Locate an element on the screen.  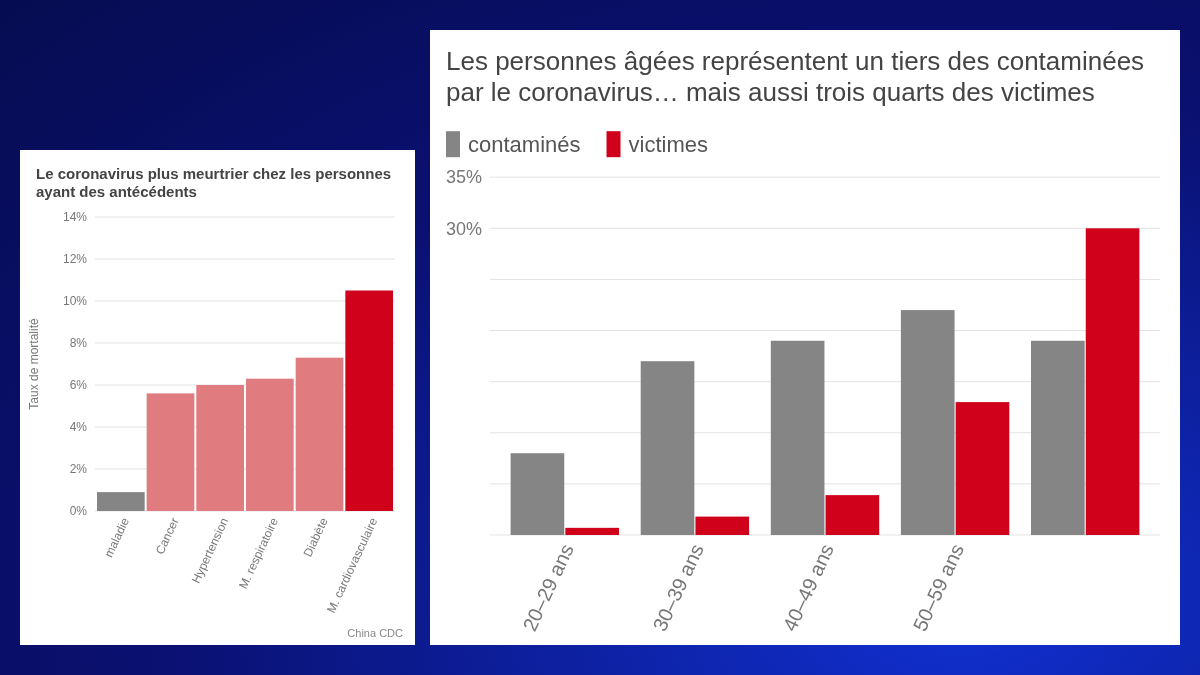
x-tick-label: 50–59 ans is located at coordinates (938, 587).